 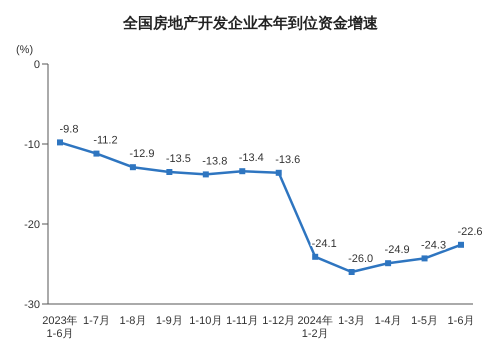 I want to click on data-label: -24.3, so click(x=433, y=245).